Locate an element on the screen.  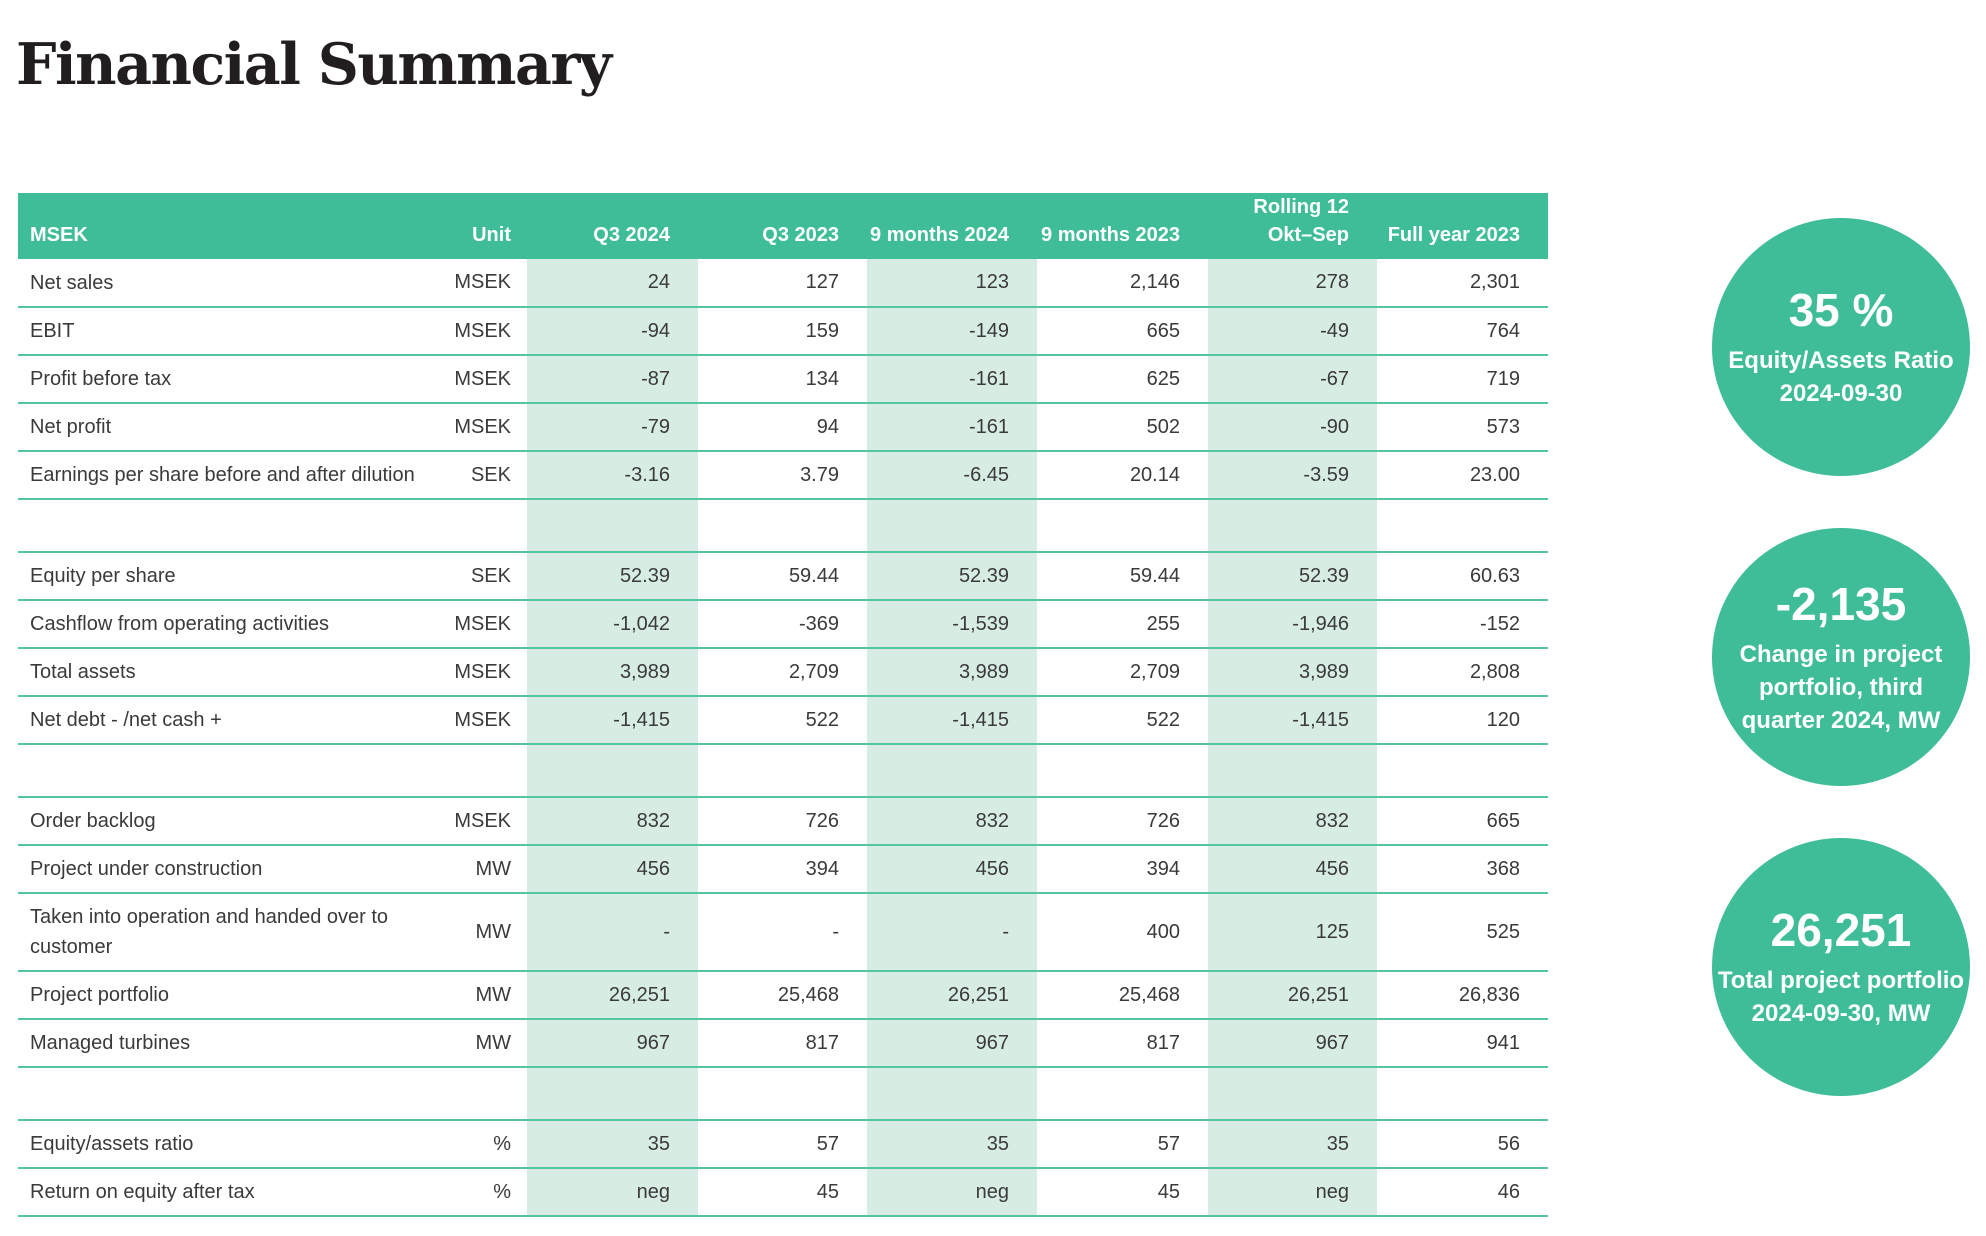
row-label-cell: Total assets is located at coordinates (224, 672).